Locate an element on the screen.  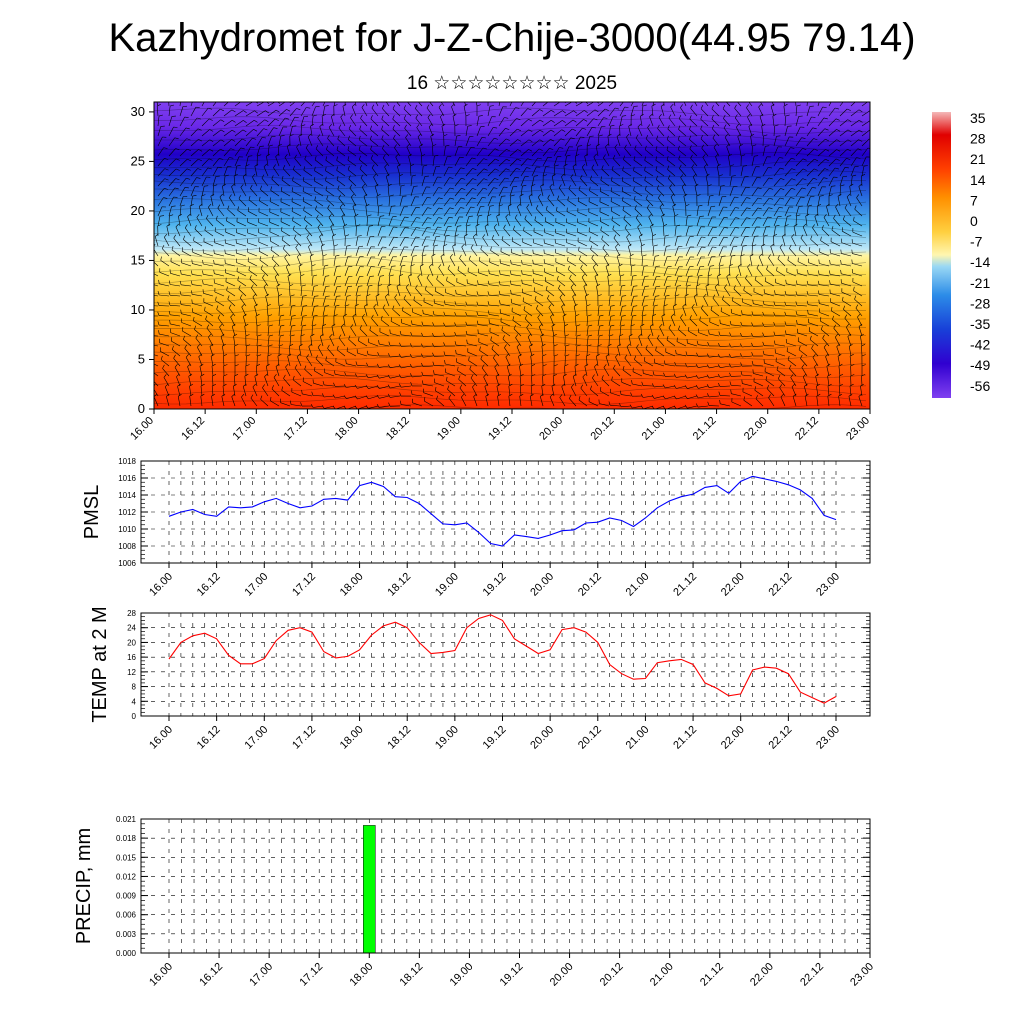
heatmap-x-tick-label: 16.12 is located at coordinates (193, 429).